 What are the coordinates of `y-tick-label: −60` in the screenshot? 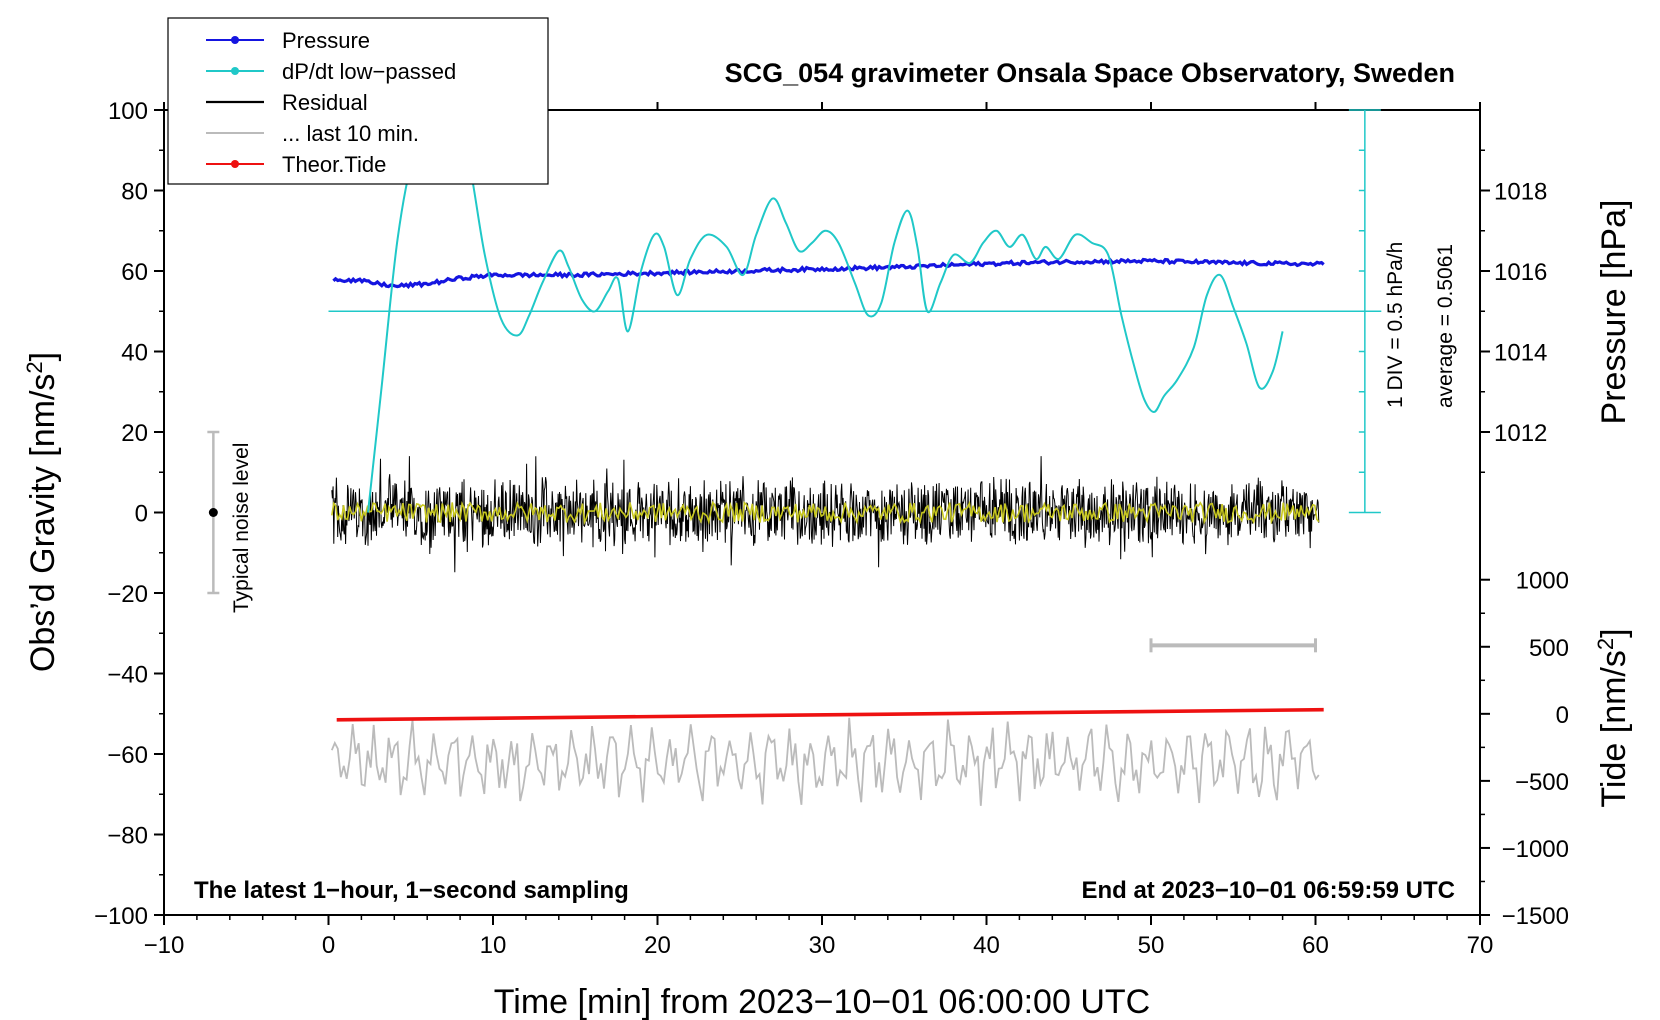 It's located at (127, 755).